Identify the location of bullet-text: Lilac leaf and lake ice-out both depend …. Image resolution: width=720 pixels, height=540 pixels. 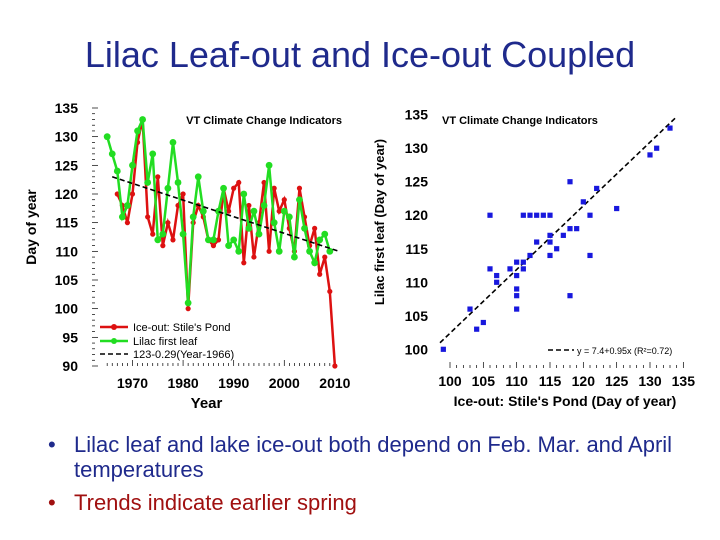
(373, 457).